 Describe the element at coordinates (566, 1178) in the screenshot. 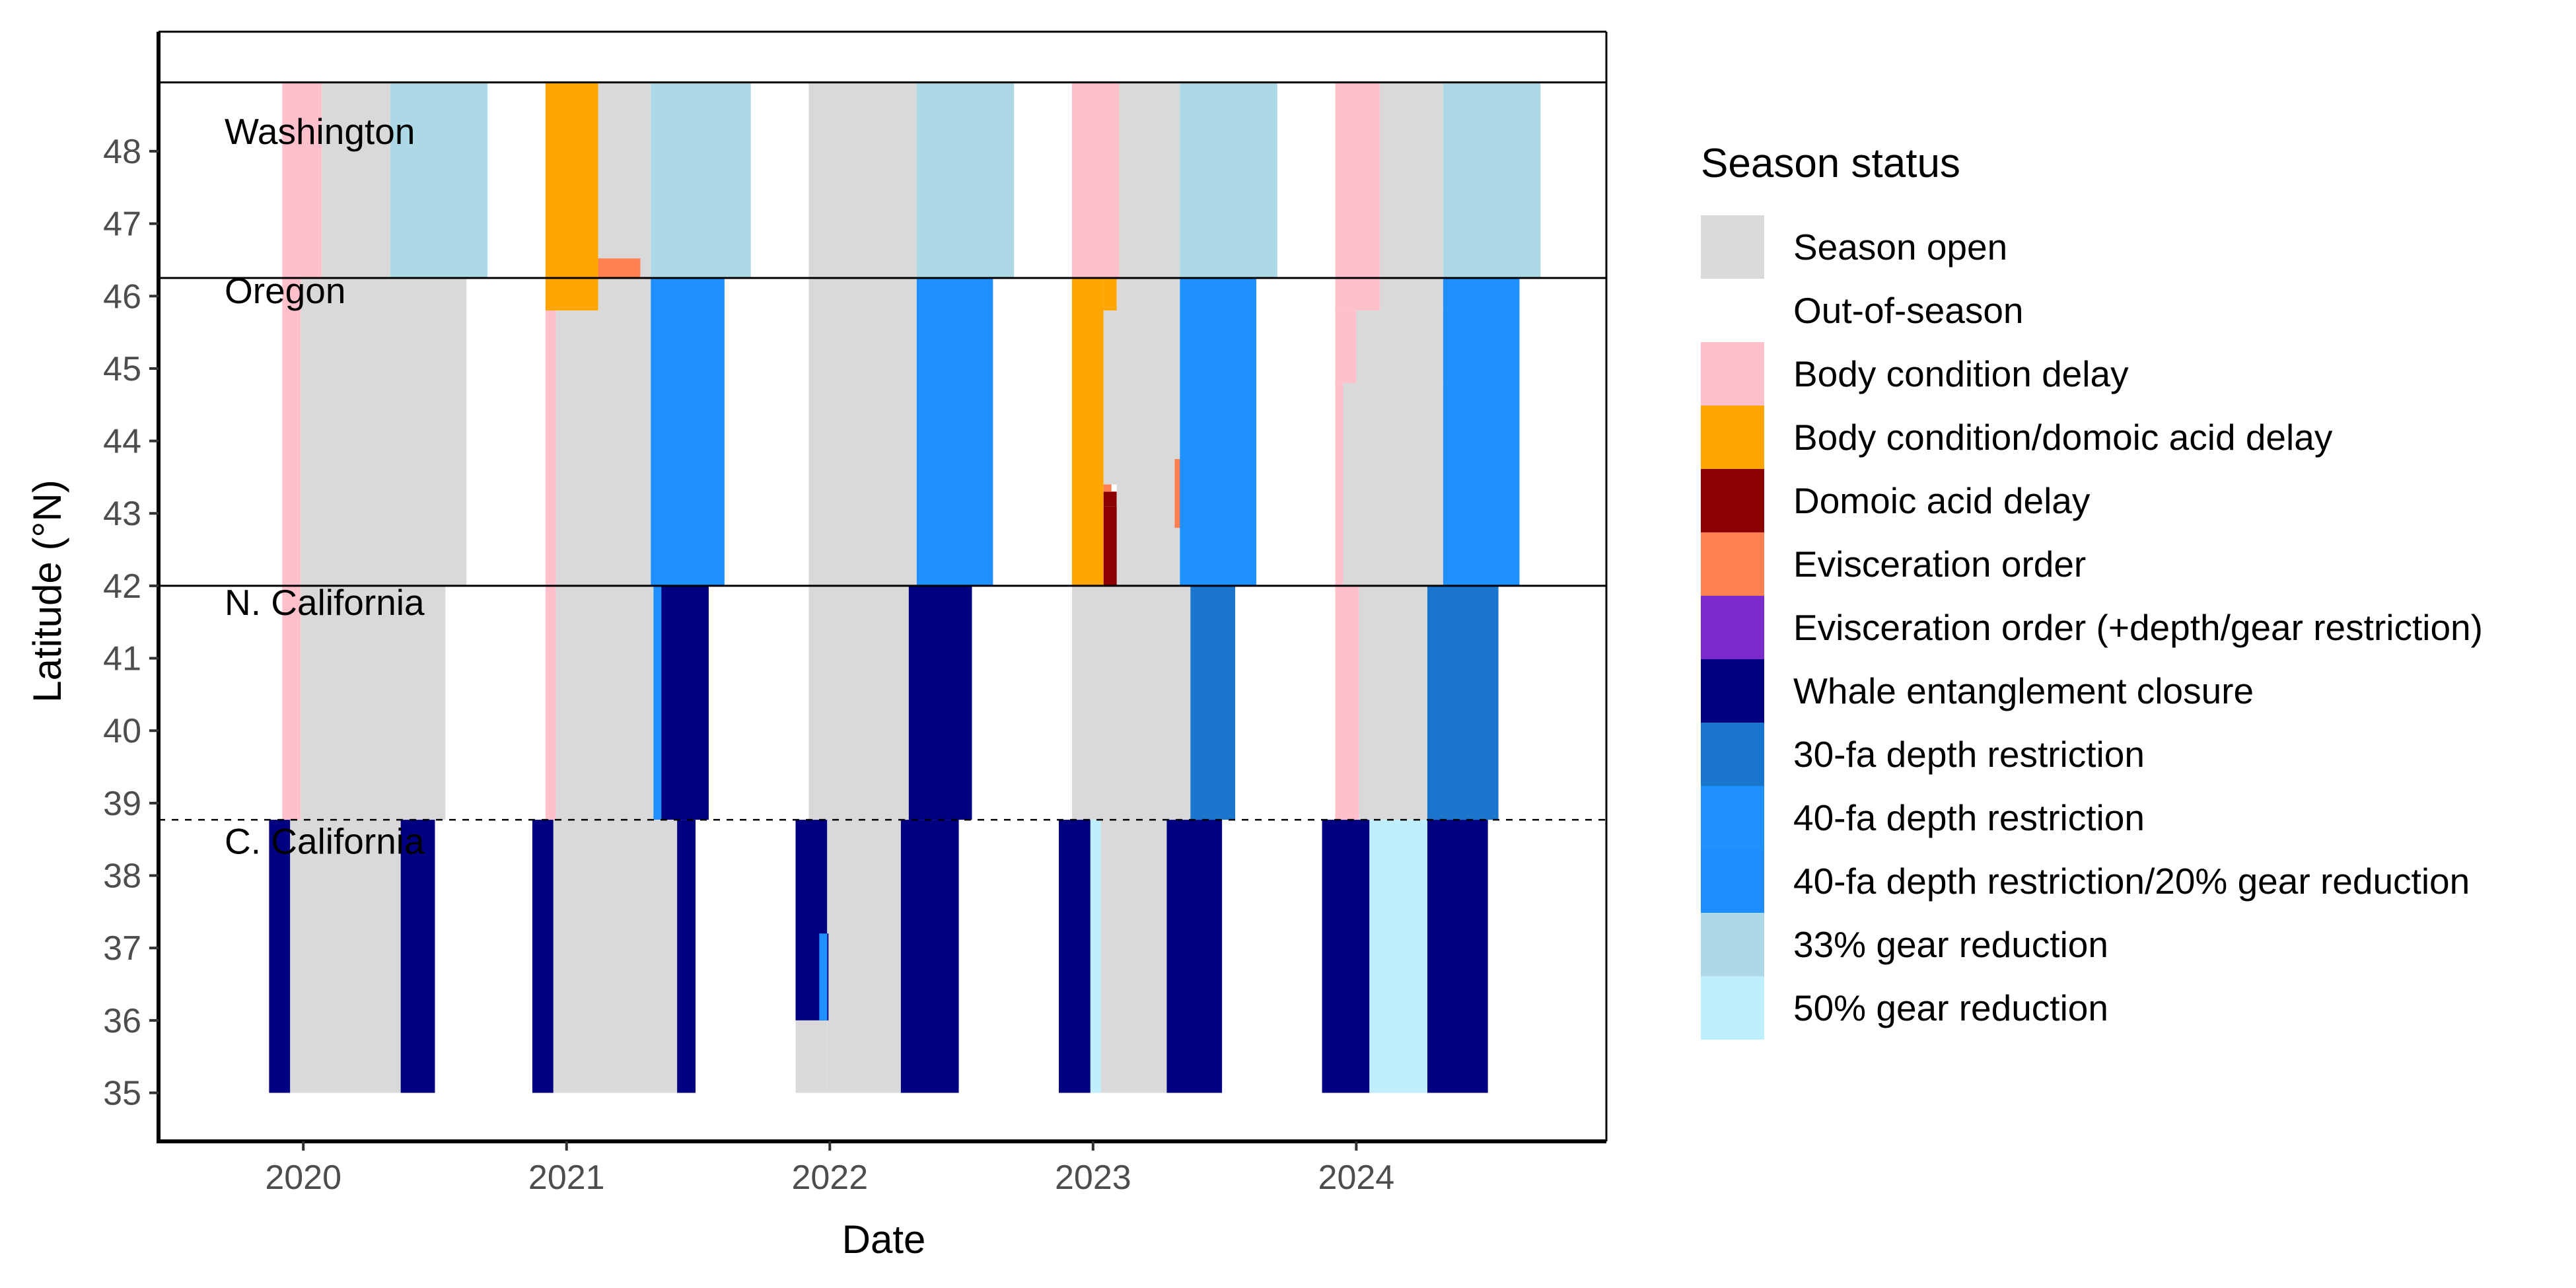

I see `x-tick-label: 2021` at that location.